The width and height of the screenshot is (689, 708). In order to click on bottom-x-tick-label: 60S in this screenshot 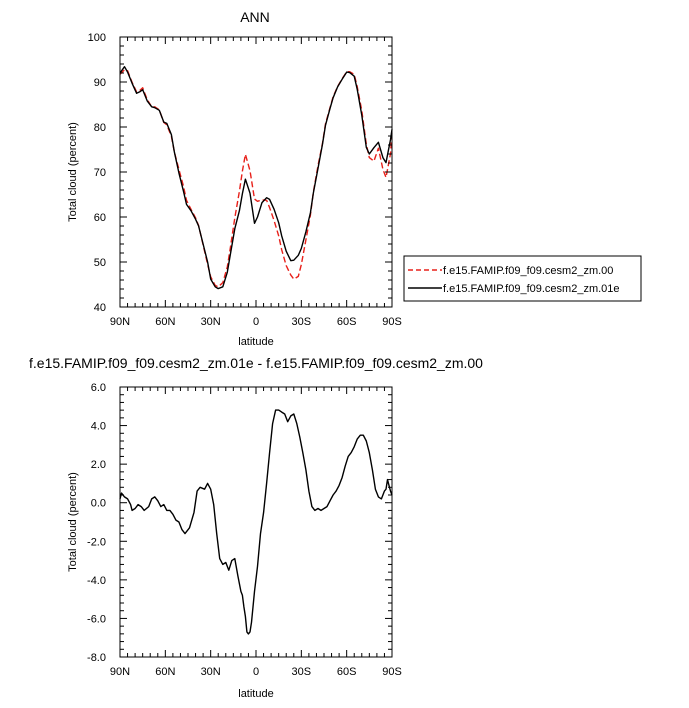, I will do `click(347, 672)`.